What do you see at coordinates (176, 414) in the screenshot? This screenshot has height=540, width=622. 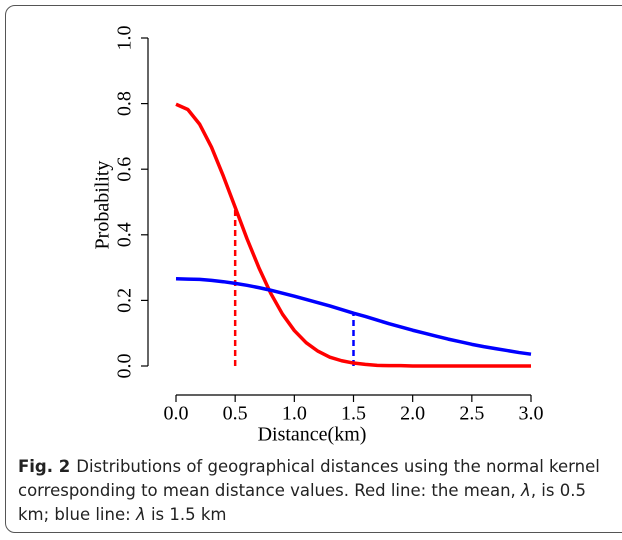 I see `x-tick-label: 0.0` at bounding box center [176, 414].